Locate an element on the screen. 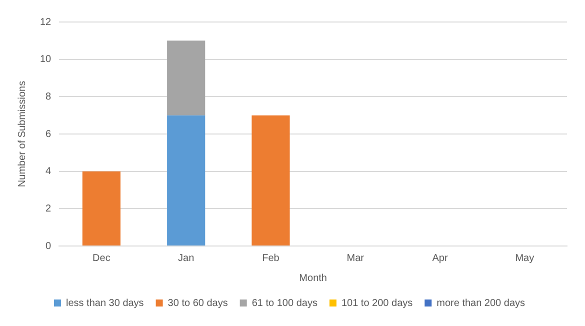 The image size is (585, 326). x-tick-label: Jan is located at coordinates (186, 258).